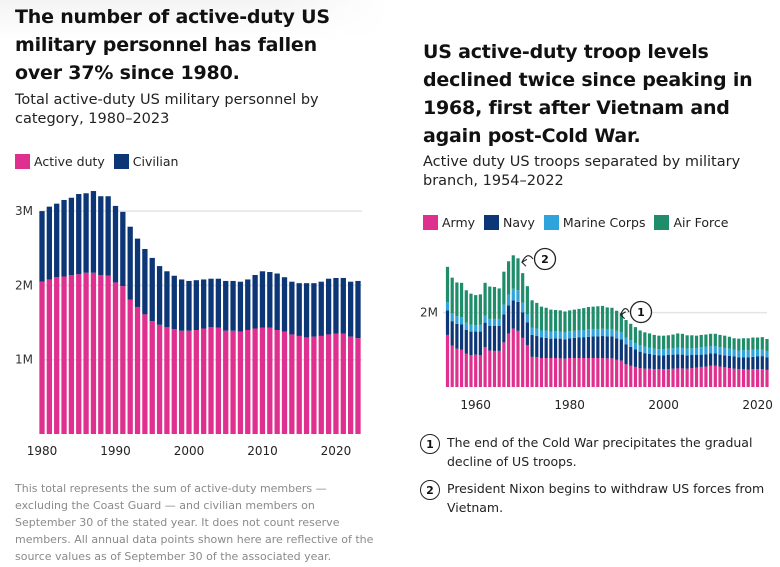  I want to click on bar-air-force-1977, so click(555, 320).